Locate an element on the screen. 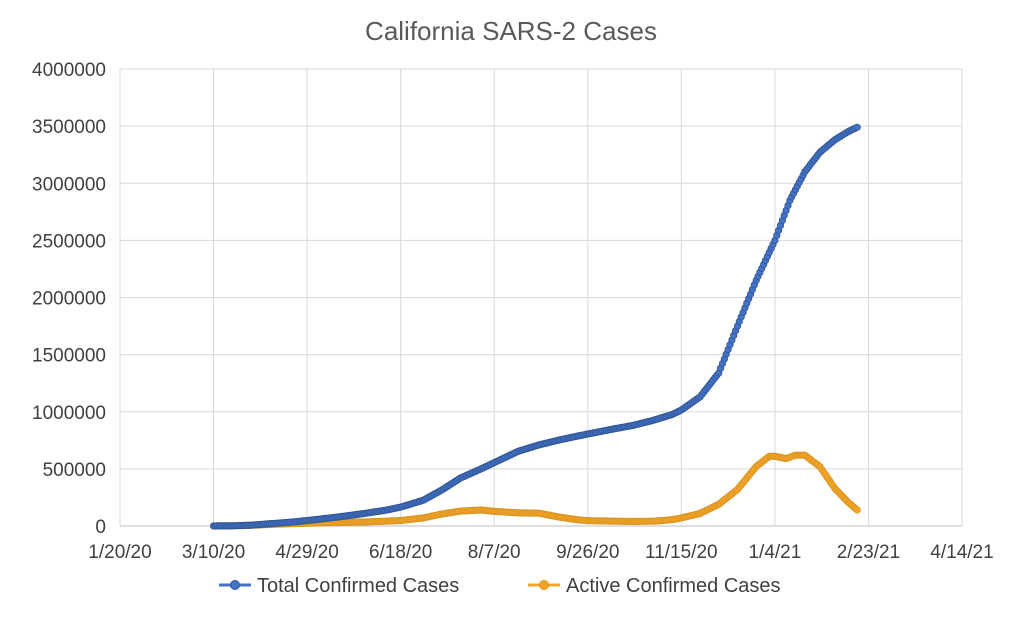 The height and width of the screenshot is (617, 1023). y-tick-label: 2000000 is located at coordinates (69, 299).